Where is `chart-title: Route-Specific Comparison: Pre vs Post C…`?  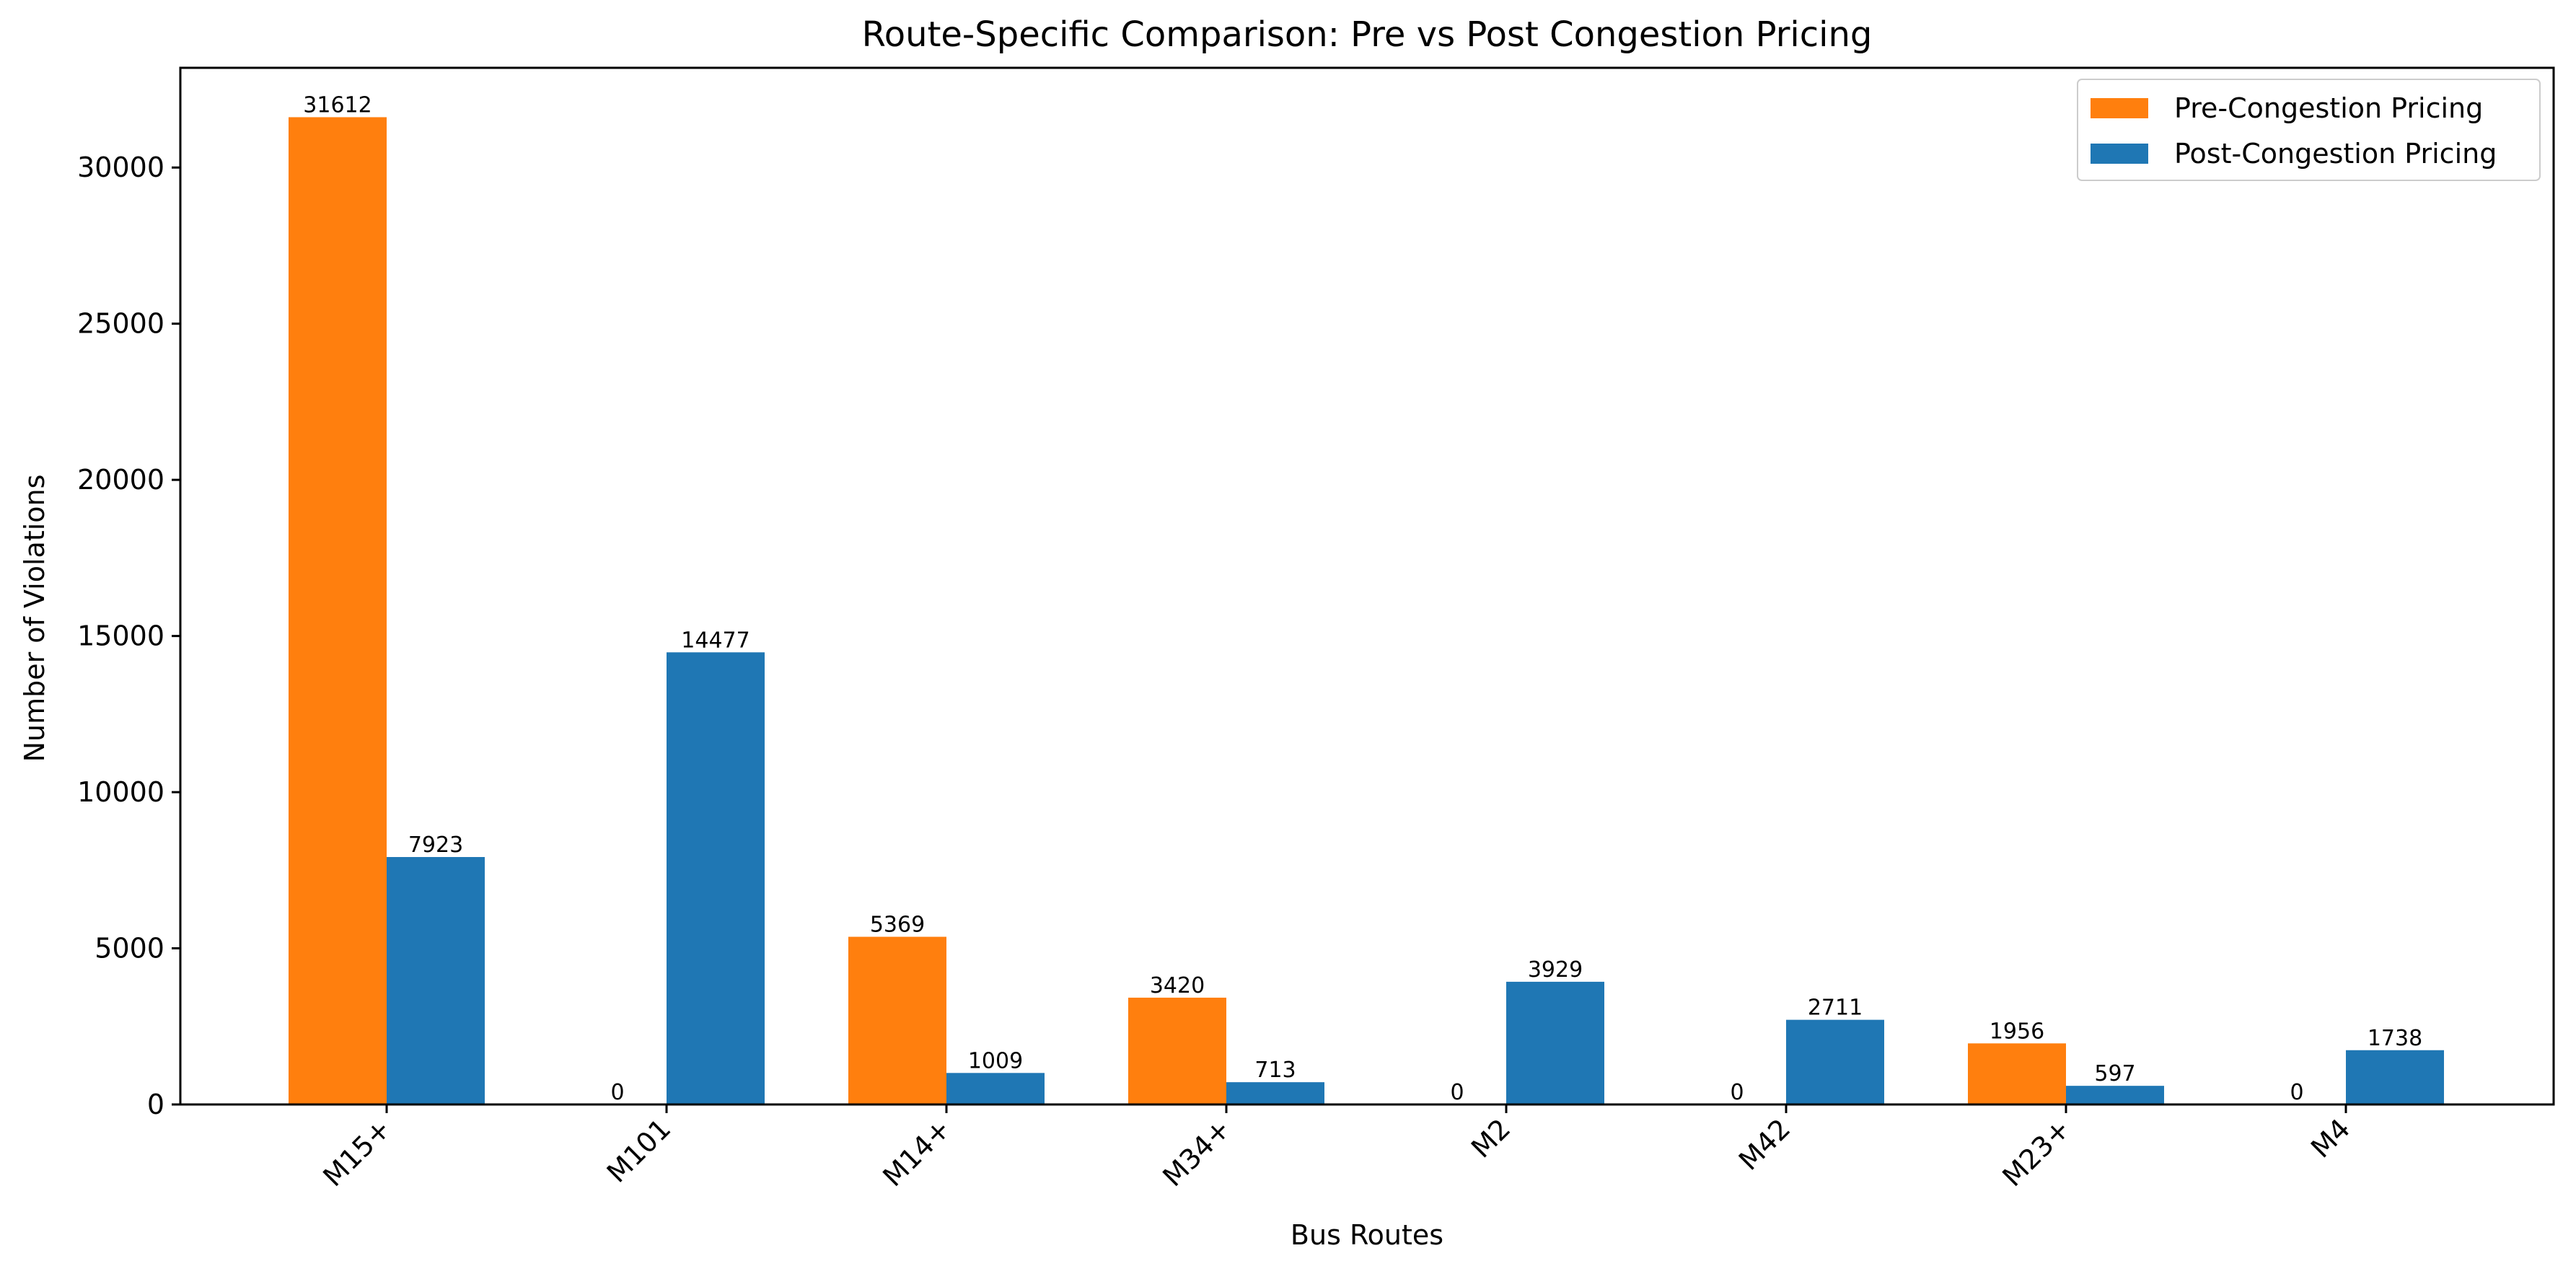 chart-title: Route-Specific Comparison: Pre vs Post C… is located at coordinates (1367, 34).